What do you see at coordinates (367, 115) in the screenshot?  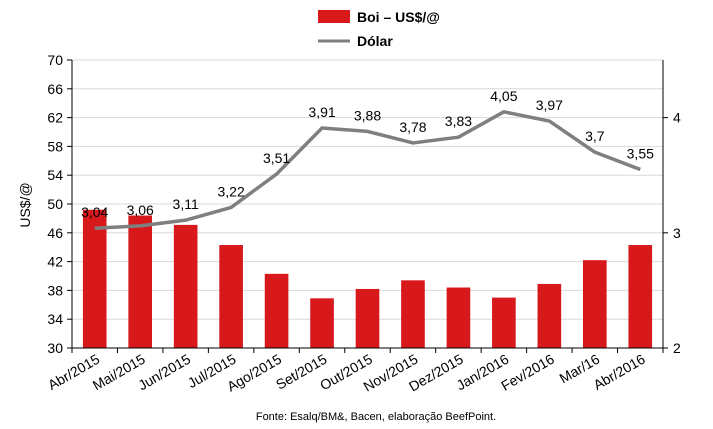 I see `line-data-label: 3,88` at bounding box center [367, 115].